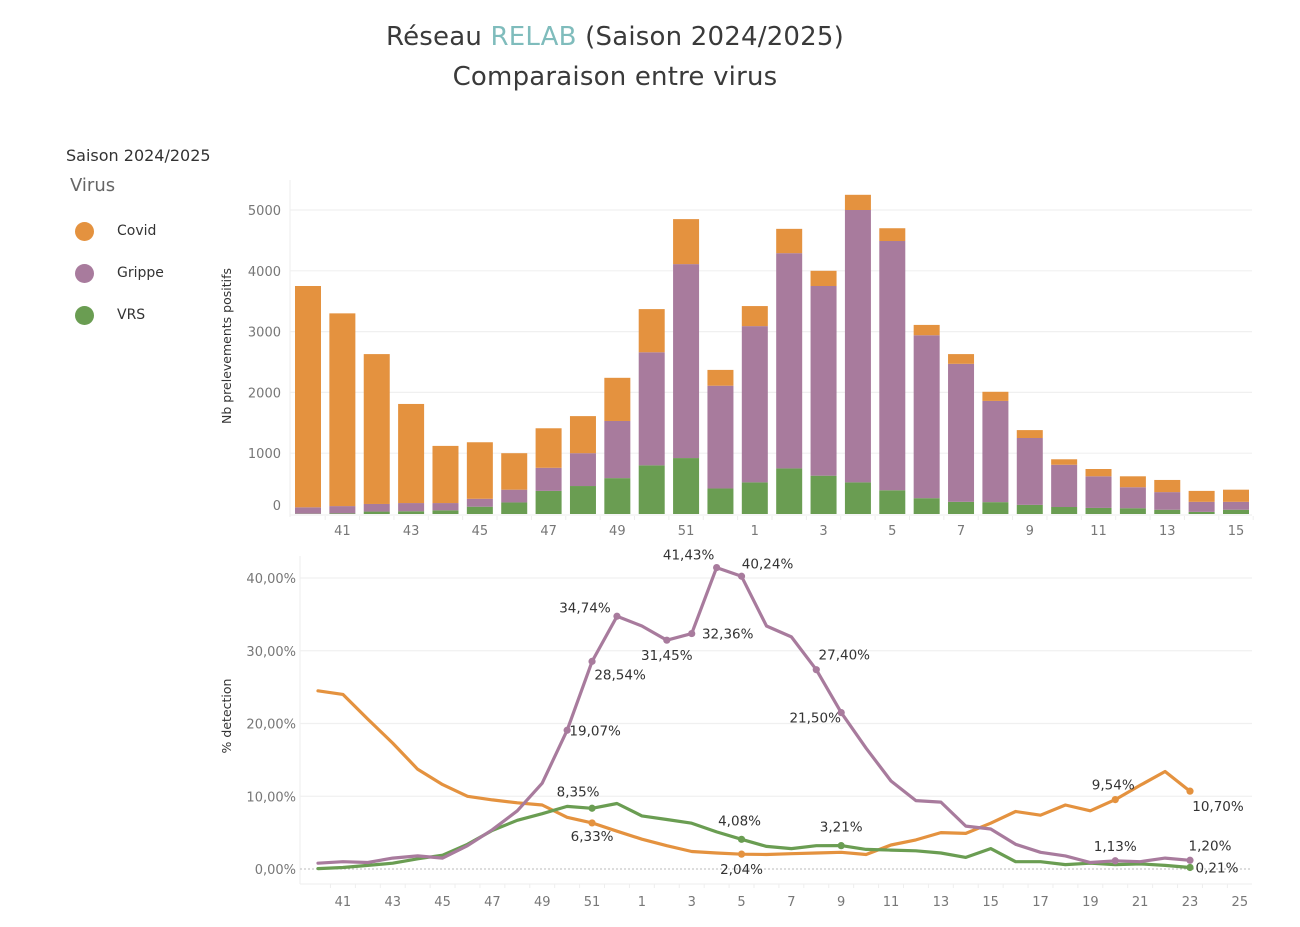 Image resolution: width=1300 pixels, height=927 pixels. Describe the element at coordinates (138, 315) in the screenshot. I see `legend-item-vrs: VRS` at that location.